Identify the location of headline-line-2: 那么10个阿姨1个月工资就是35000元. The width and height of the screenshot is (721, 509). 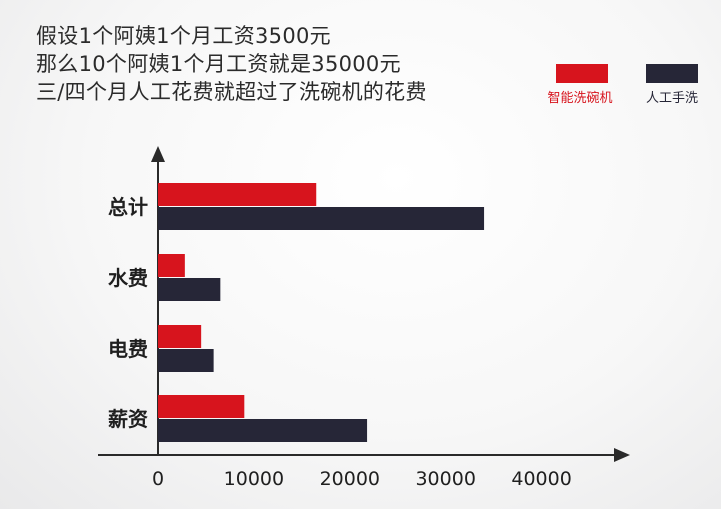
(218, 64).